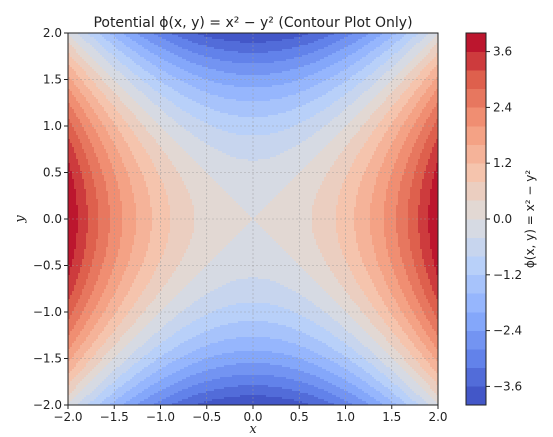 The height and width of the screenshot is (437, 553). I want to click on x-tick-label: −2.0, so click(67, 417).